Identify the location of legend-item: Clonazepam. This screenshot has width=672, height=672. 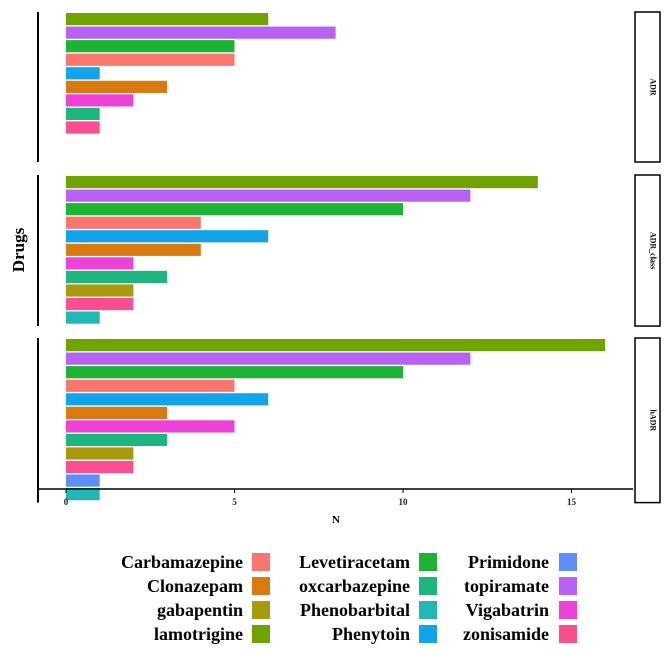
(195, 586).